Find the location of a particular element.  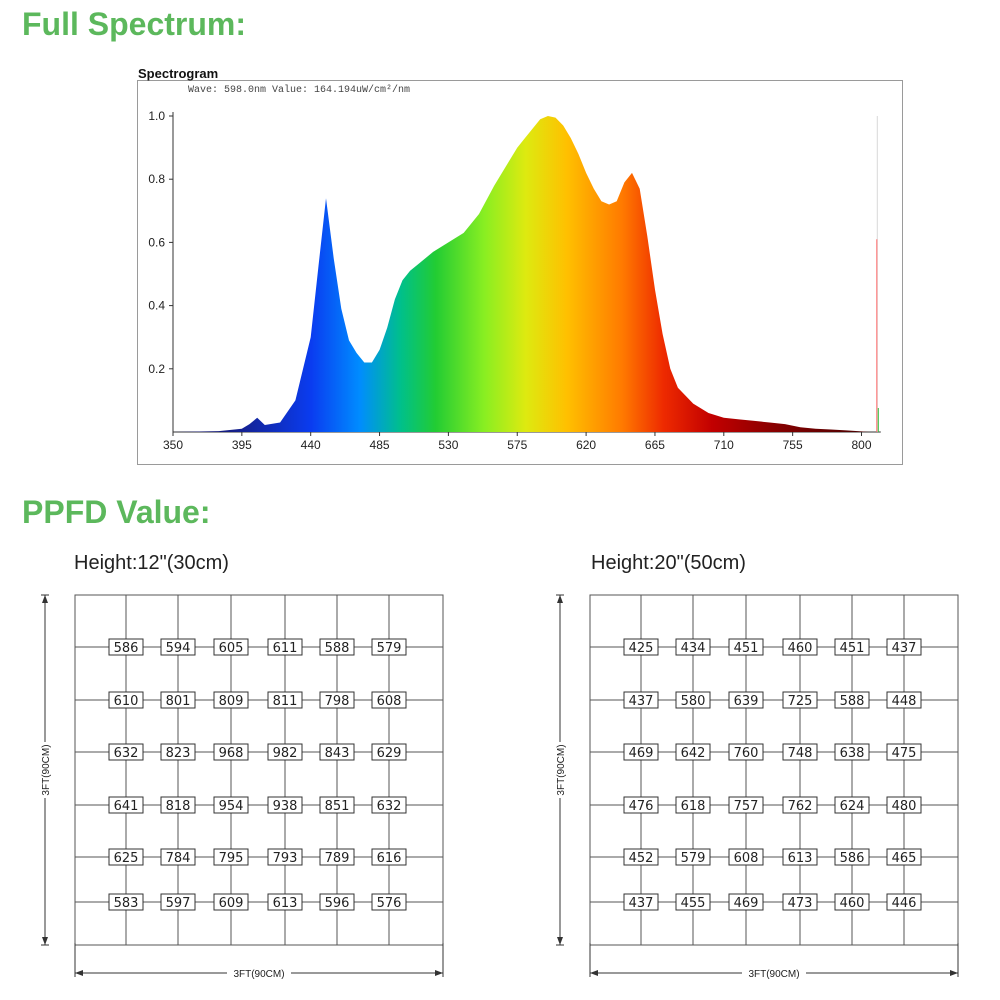

ppfd-value: 609 is located at coordinates (231, 903).